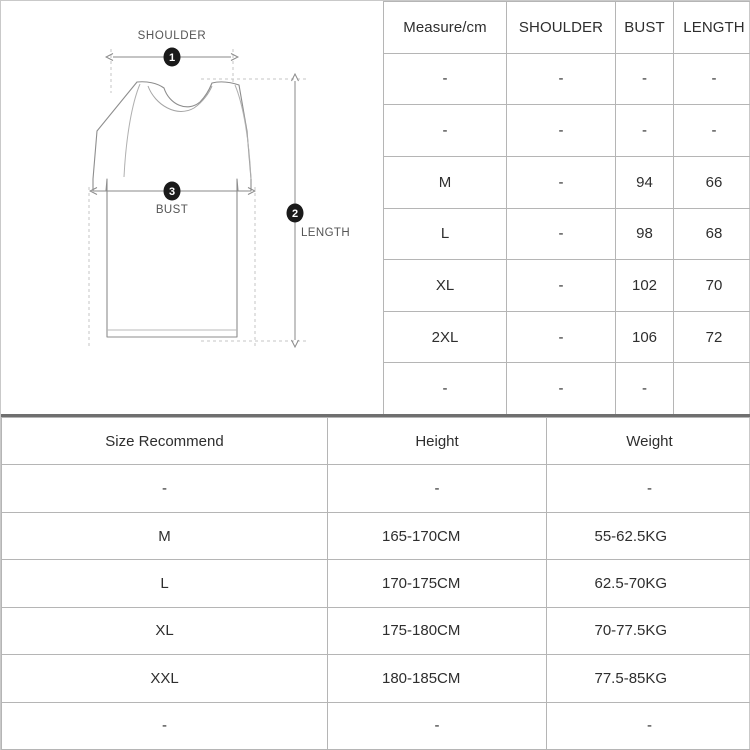 Image resolution: width=750 pixels, height=750 pixels. I want to click on recommend-cell-weight: 77.5-85KG, so click(648, 678).